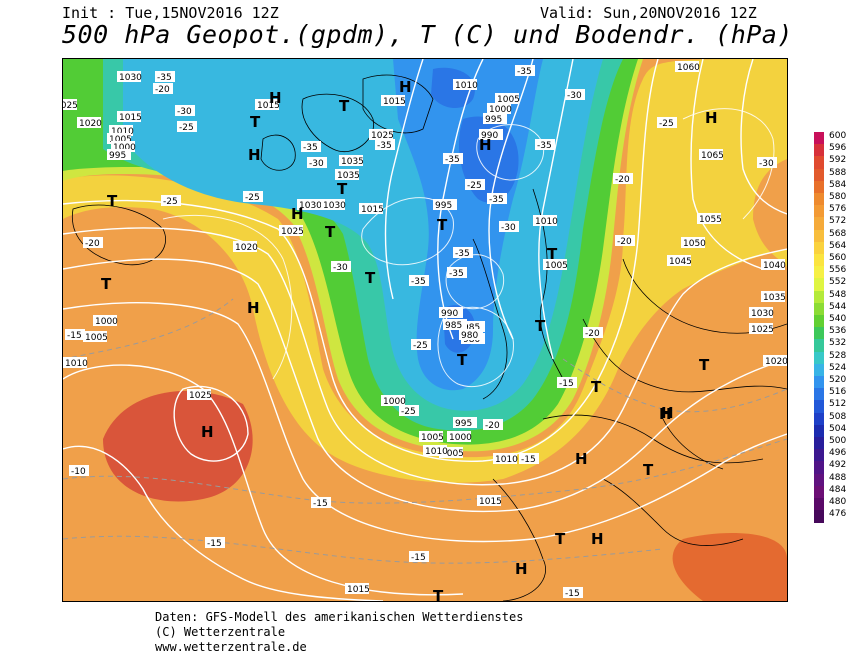 The image size is (850, 657). What do you see at coordinates (838, 416) in the screenshot?
I see `legend-label: 508` at bounding box center [838, 416].